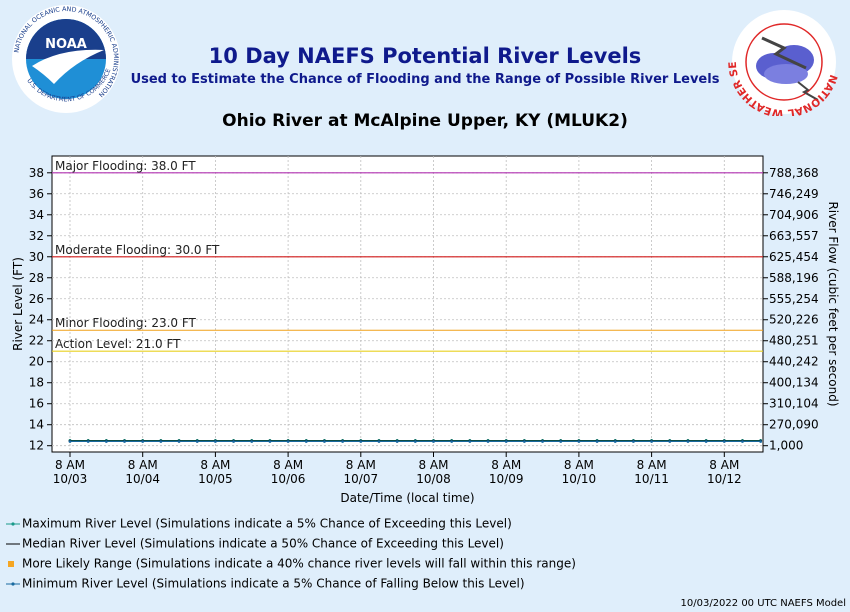  What do you see at coordinates (794, 215) in the screenshot?
I see `y2-tick-label: 704,906` at bounding box center [794, 215].